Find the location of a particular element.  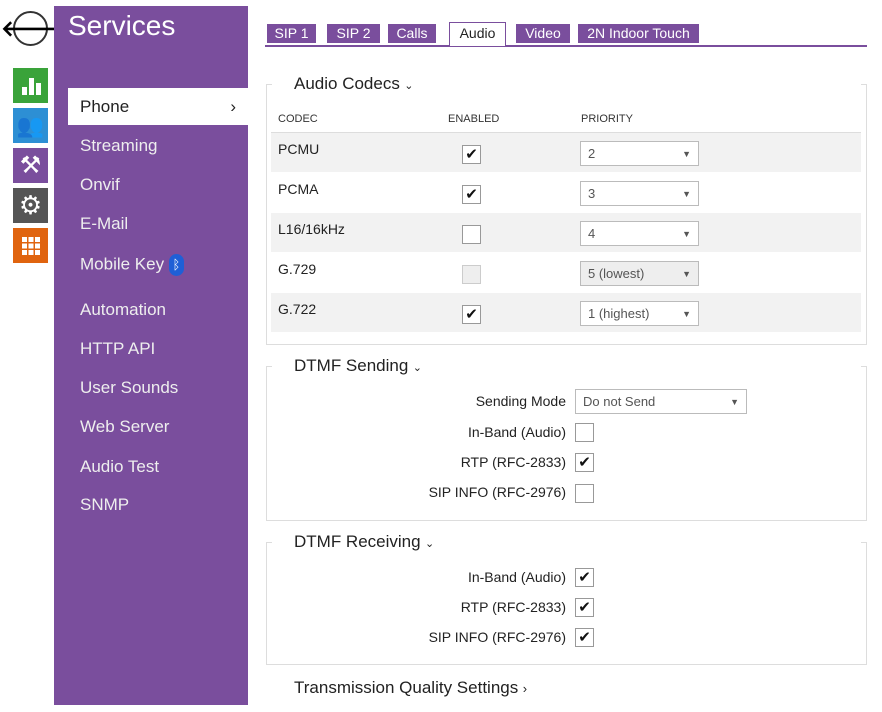

codec-priority-select: 2 ▼ is located at coordinates (639, 153).